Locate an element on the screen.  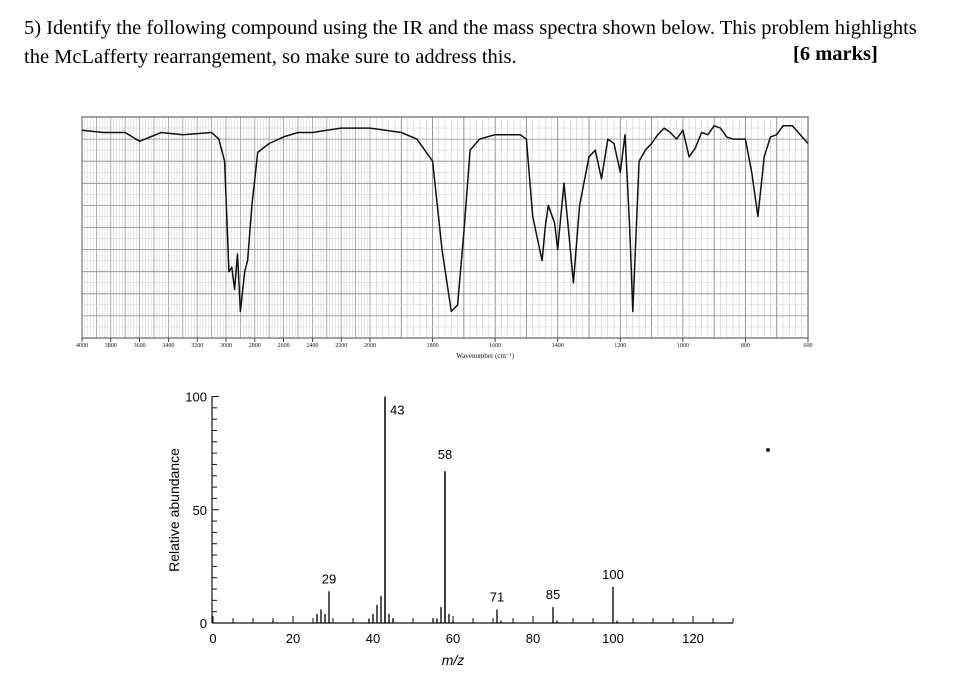
ir-x-axis-label: Wavenumber (cm⁻¹) is located at coordinates (485, 356).